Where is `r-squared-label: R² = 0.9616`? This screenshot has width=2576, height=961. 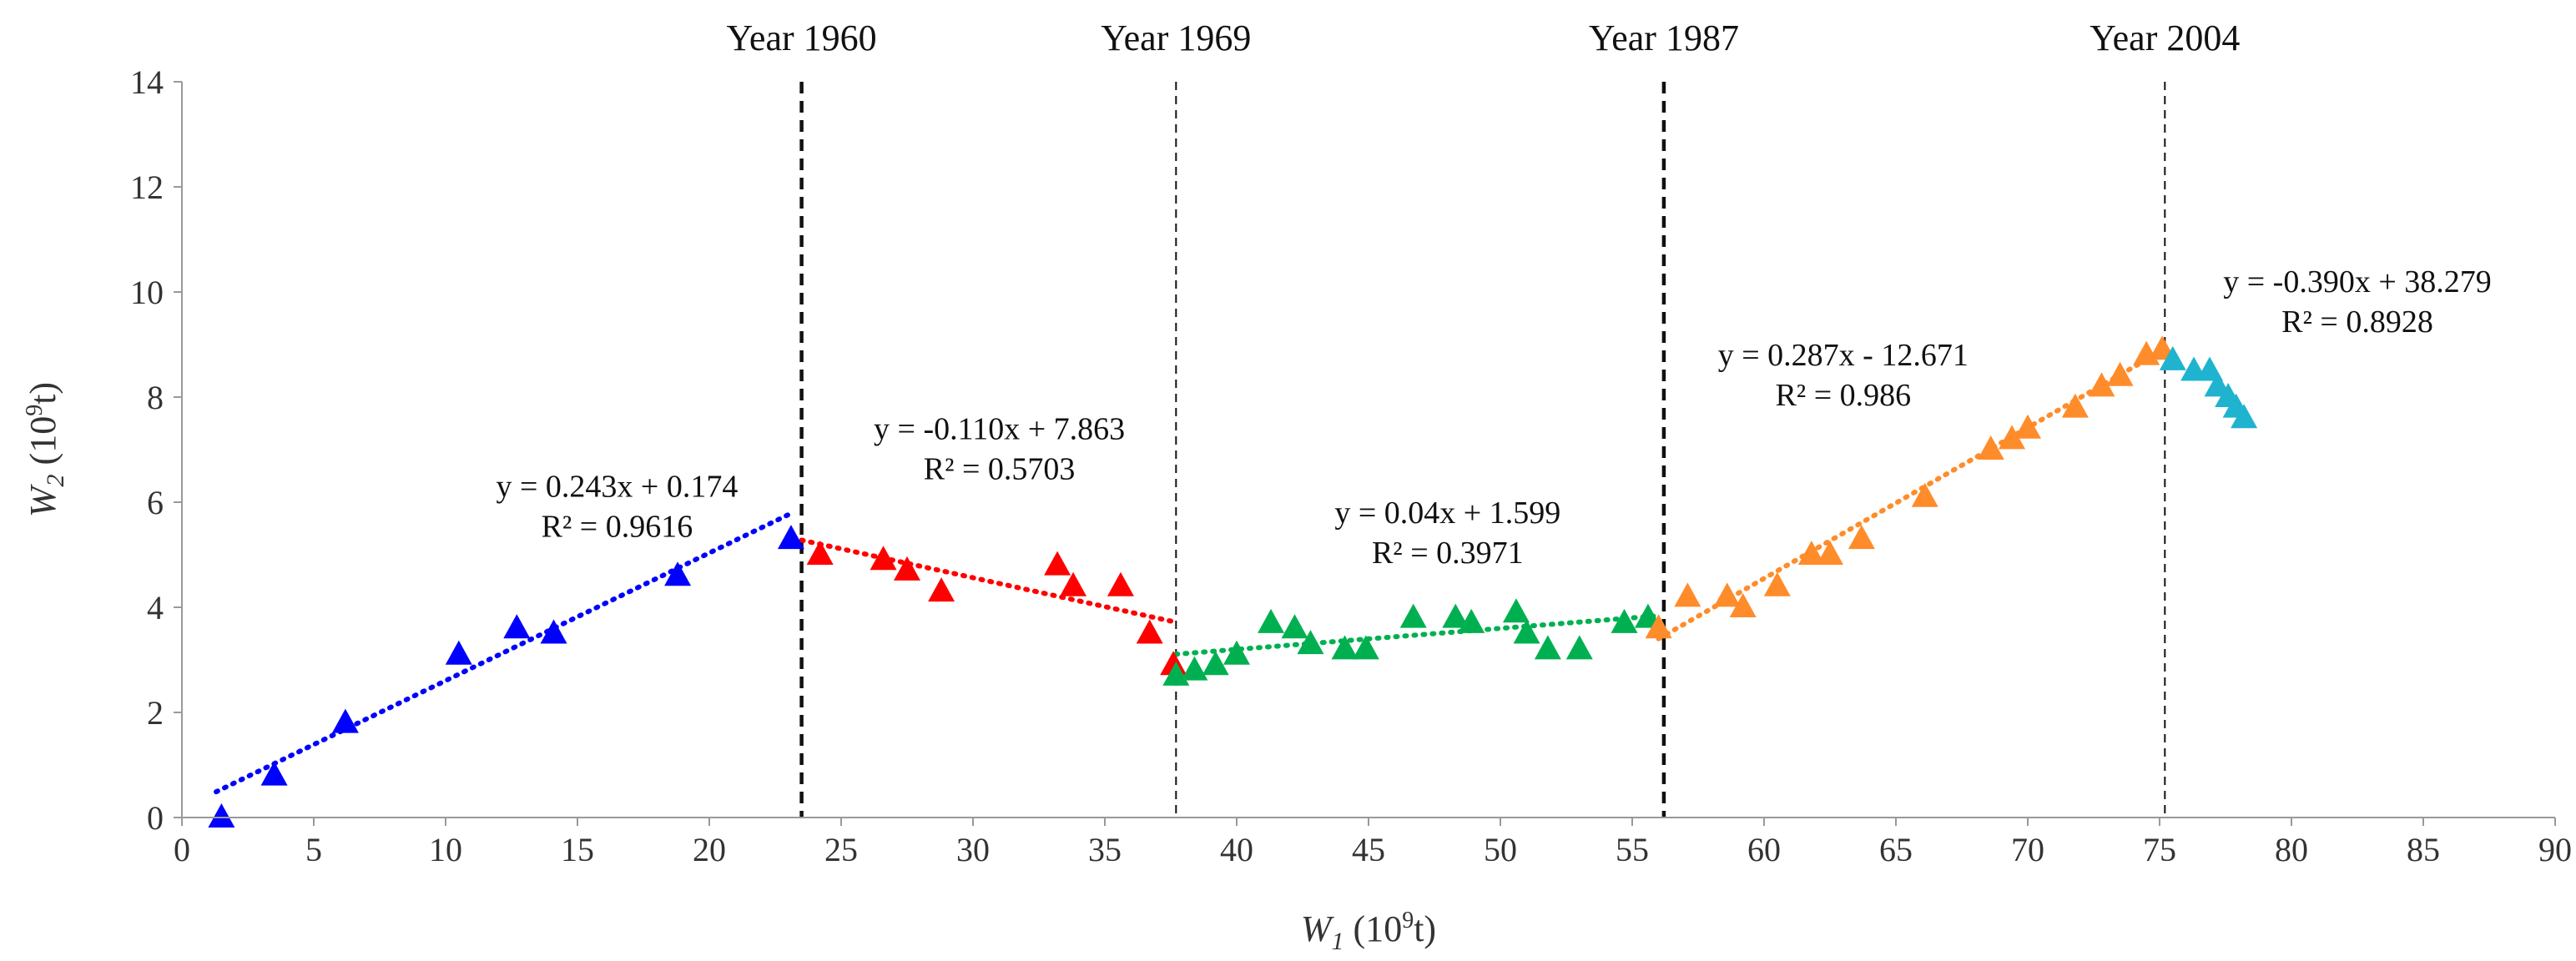 r-squared-label: R² = 0.9616 is located at coordinates (617, 527).